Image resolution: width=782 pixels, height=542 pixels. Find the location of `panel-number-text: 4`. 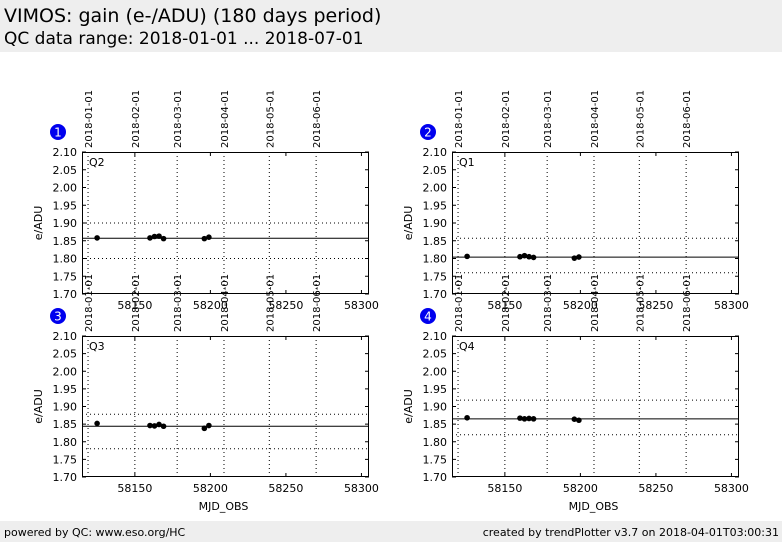

panel-number-text: 4 is located at coordinates (428, 317).